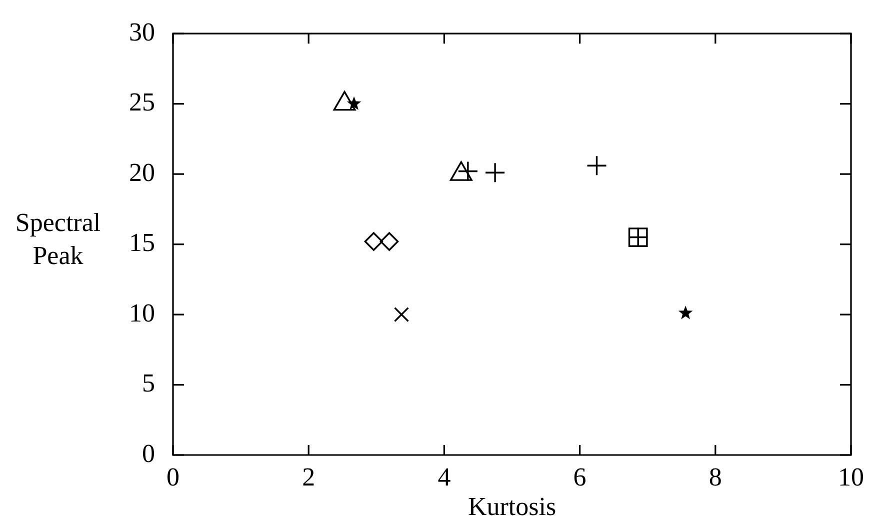 The image size is (872, 526). I want to click on y-tick-label: 20, so click(142, 172).